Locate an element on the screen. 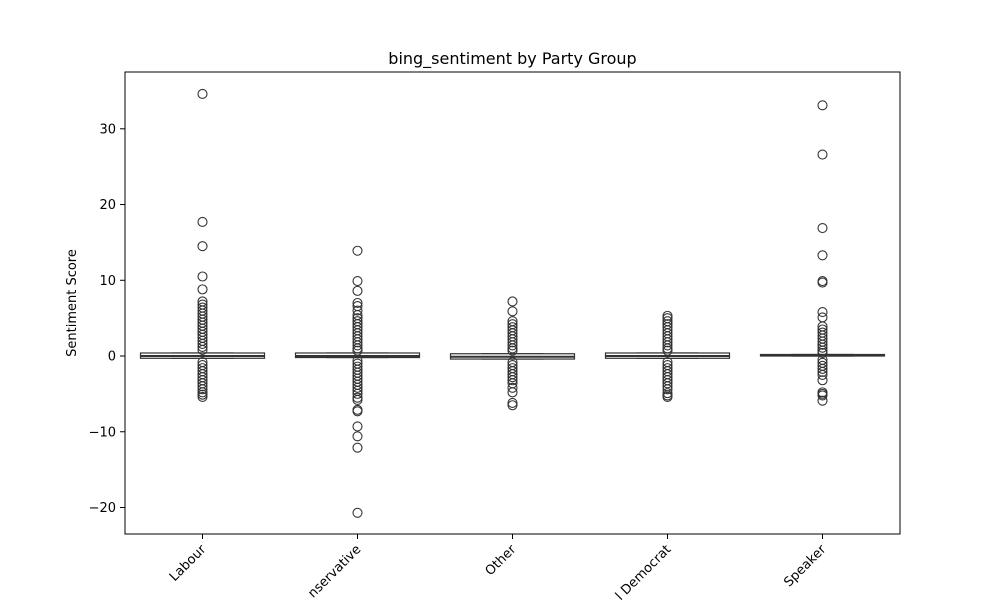  y-tick-label: −10 is located at coordinates (102, 432).